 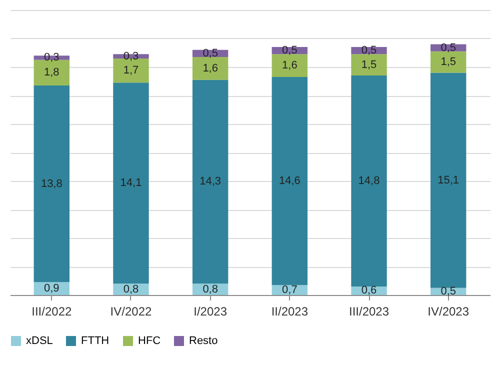 I want to click on data-label: 0,7, so click(x=290, y=290).